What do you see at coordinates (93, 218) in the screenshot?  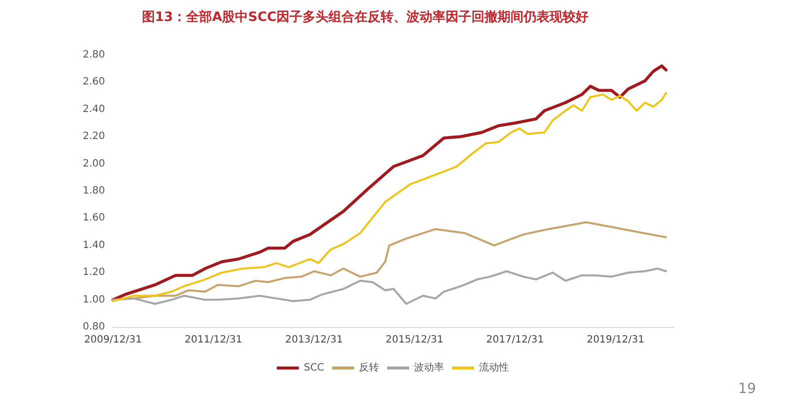 I see `y-tick-label: 1.60` at bounding box center [93, 218].